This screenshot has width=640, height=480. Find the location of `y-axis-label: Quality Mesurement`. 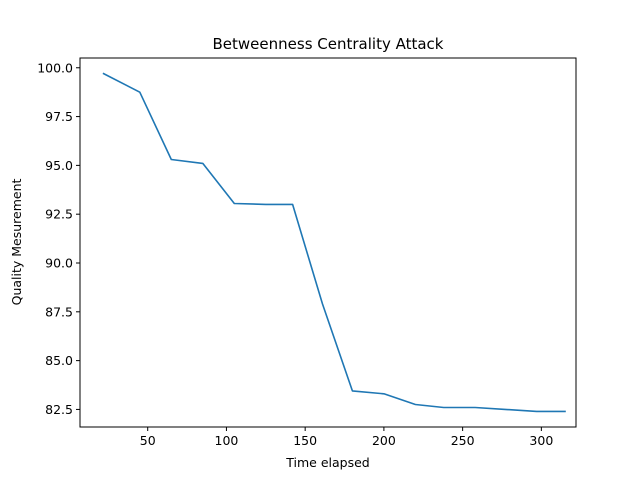

y-axis-label: Quality Mesurement is located at coordinates (16, 242).